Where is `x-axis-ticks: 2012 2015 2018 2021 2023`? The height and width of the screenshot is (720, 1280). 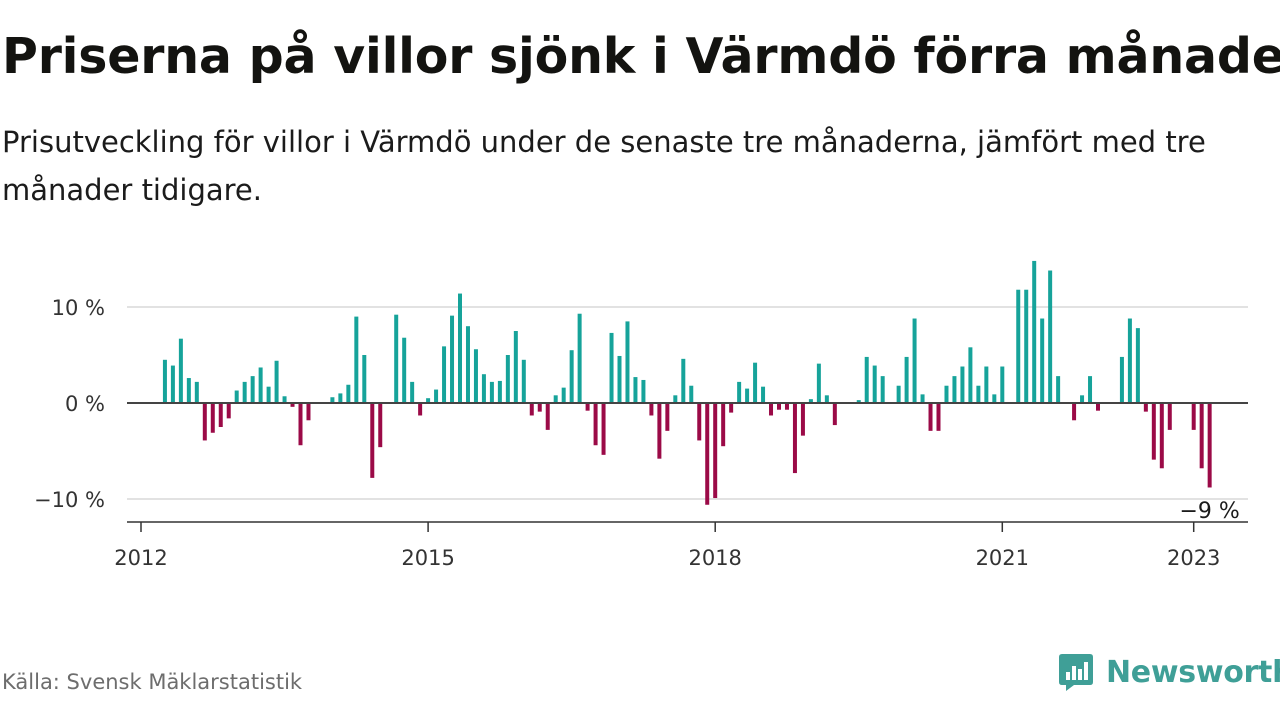
x-axis-ticks: 2012 2015 2018 2021 2023 is located at coordinates (667, 546).